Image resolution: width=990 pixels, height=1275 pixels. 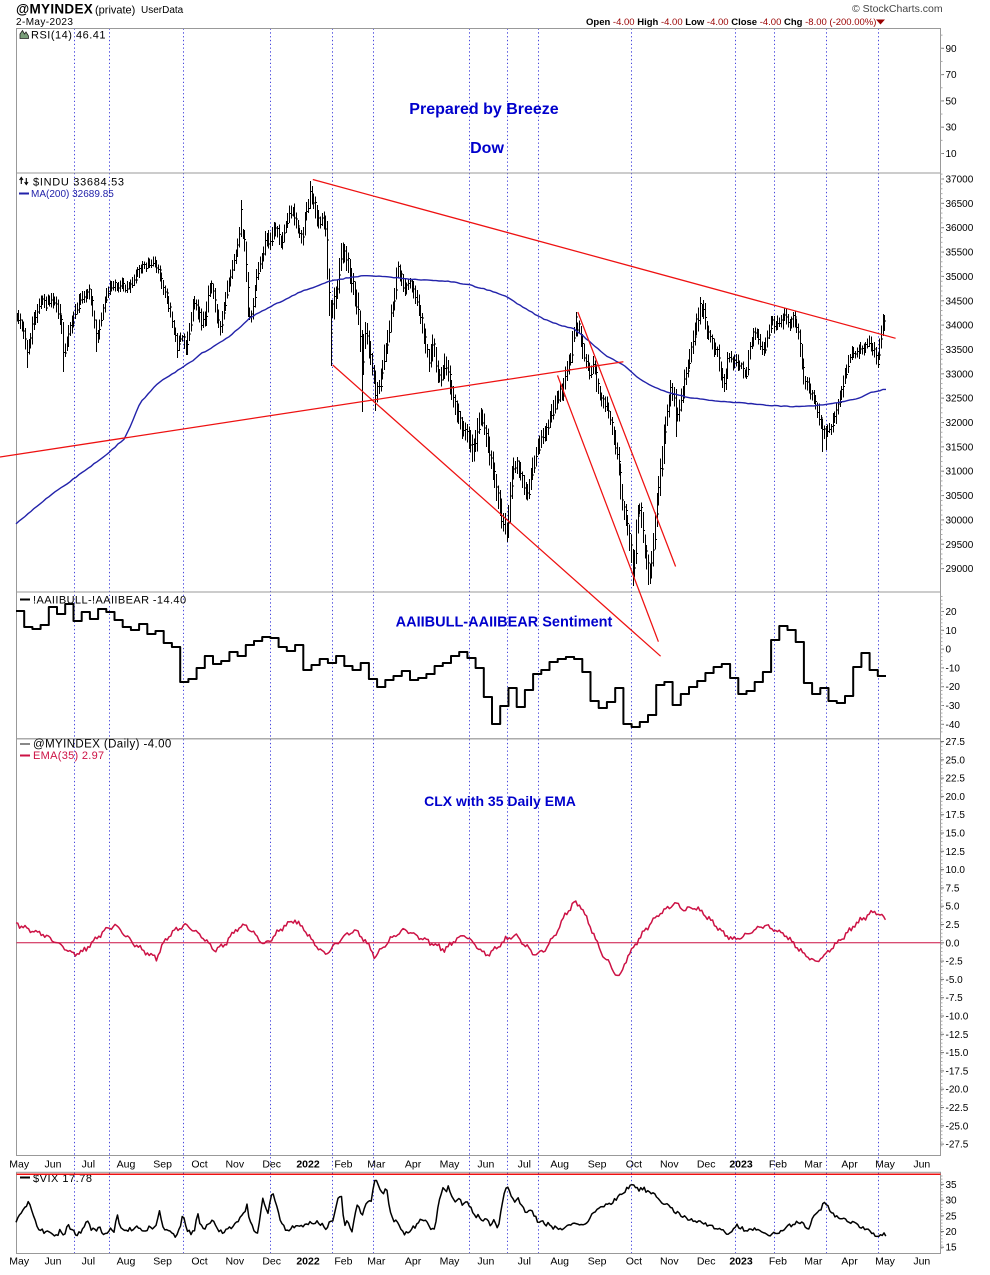 What do you see at coordinates (960, 545) in the screenshot?
I see `svg-text: 29500` at bounding box center [960, 545].